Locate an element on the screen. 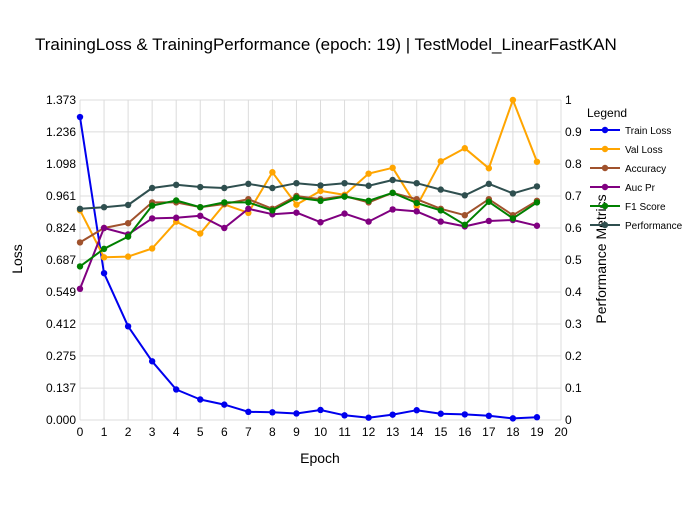  y-right-axis-title: Performance Metrics is located at coordinates (601, 258).